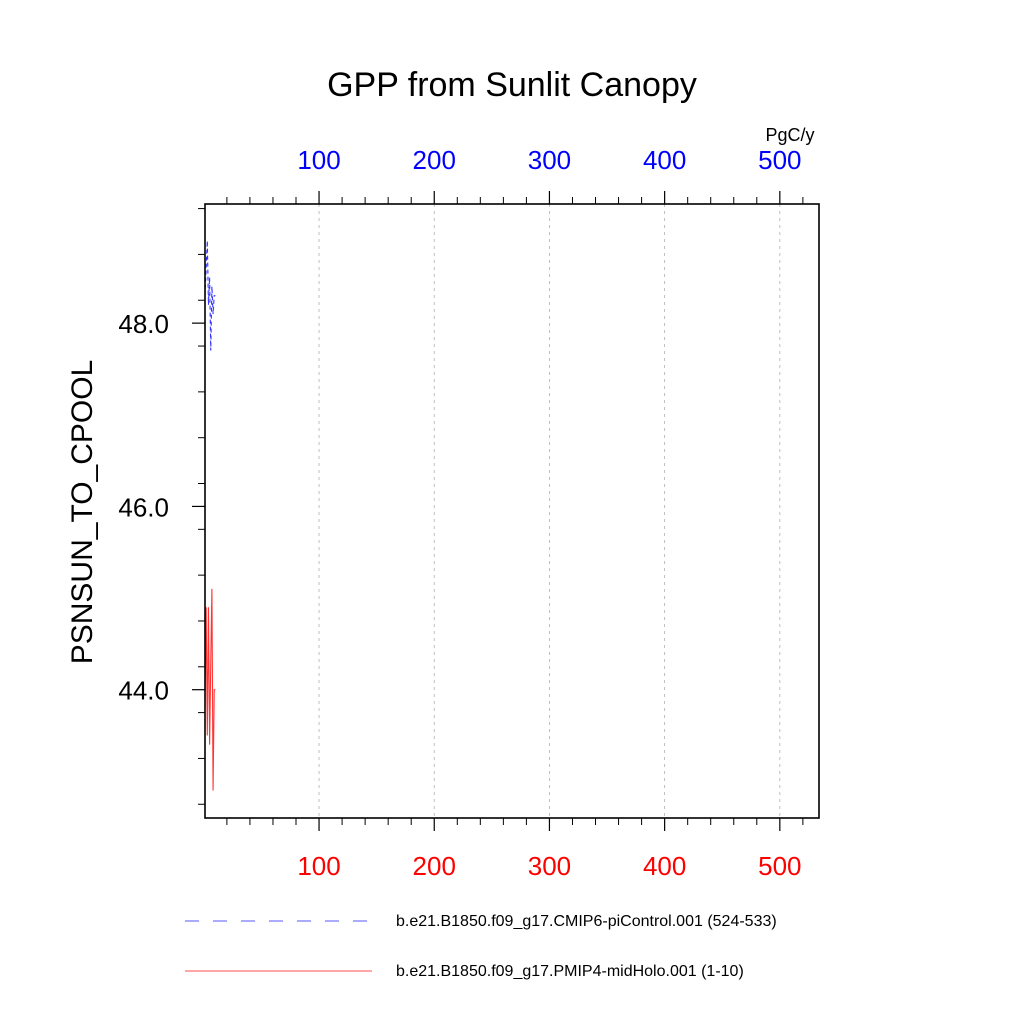 This screenshot has height=1024, width=1024. Describe the element at coordinates (779, 160) in the screenshot. I see `x-tick-label-top: 500` at that location.